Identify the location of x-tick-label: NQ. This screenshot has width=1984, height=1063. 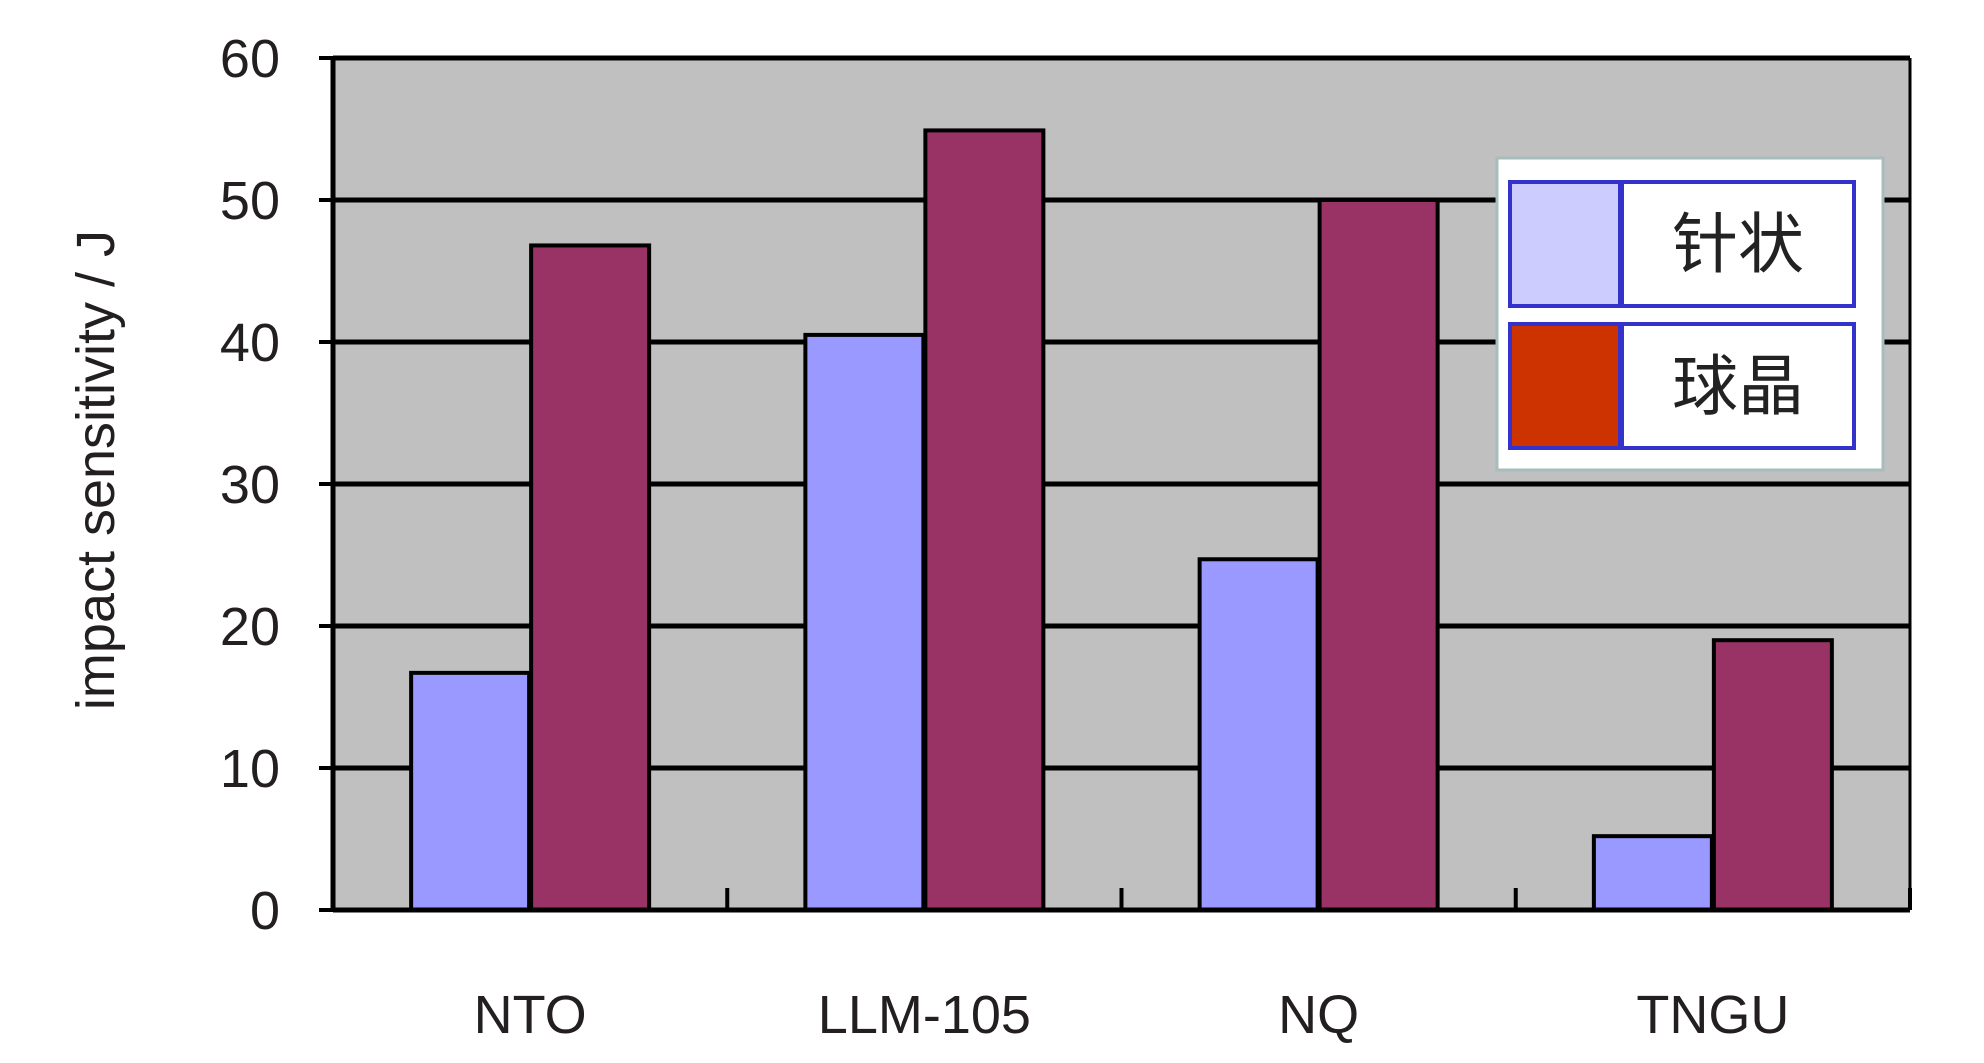
(1318, 1015).